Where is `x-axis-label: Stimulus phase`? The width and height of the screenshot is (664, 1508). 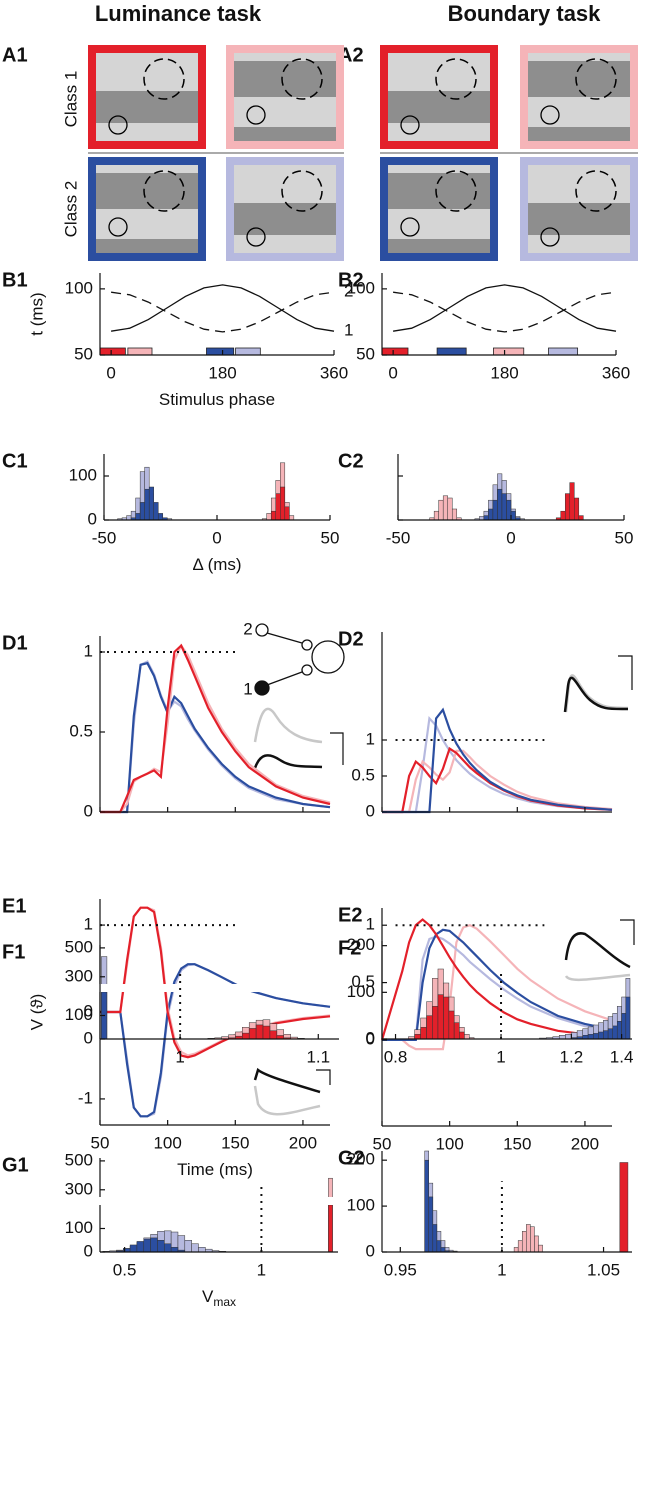
x-axis-label: Stimulus phase is located at coordinates (217, 399).